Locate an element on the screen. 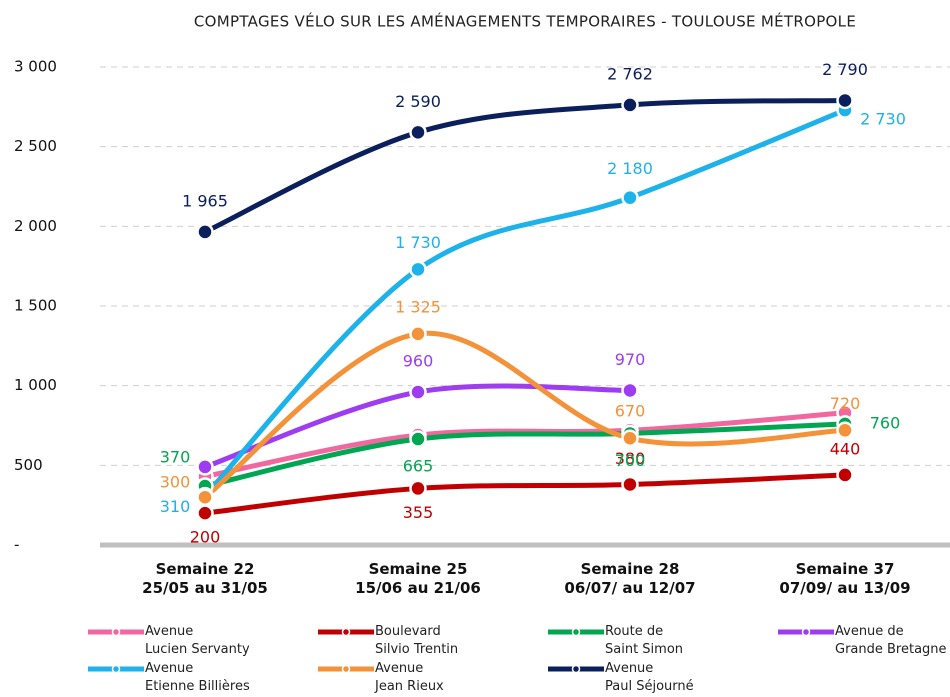  legend-label: Route de Saint Simon is located at coordinates (644, 640).